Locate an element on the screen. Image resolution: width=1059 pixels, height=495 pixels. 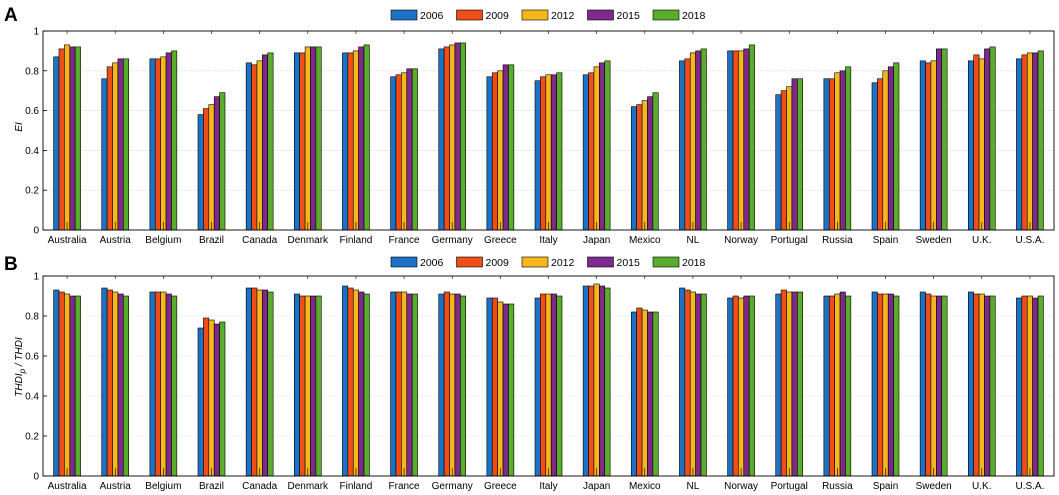
bar-2012-italy is located at coordinates (548, 152).